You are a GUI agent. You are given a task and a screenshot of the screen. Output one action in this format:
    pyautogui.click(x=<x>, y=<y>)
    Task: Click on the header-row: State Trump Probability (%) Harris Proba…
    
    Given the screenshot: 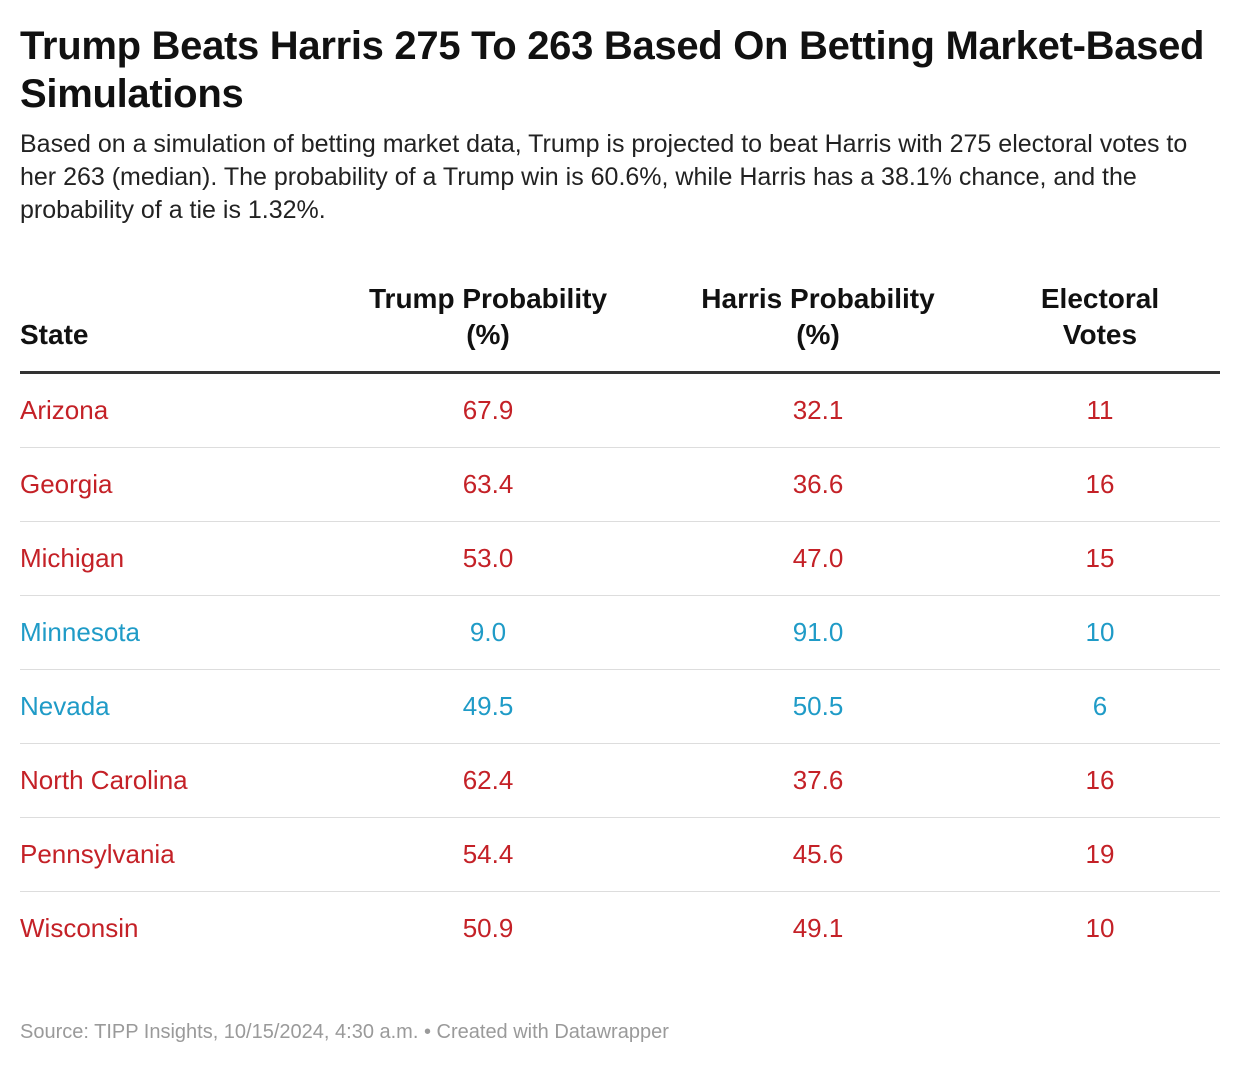 What is the action you would take?
    pyautogui.click(x=620, y=327)
    